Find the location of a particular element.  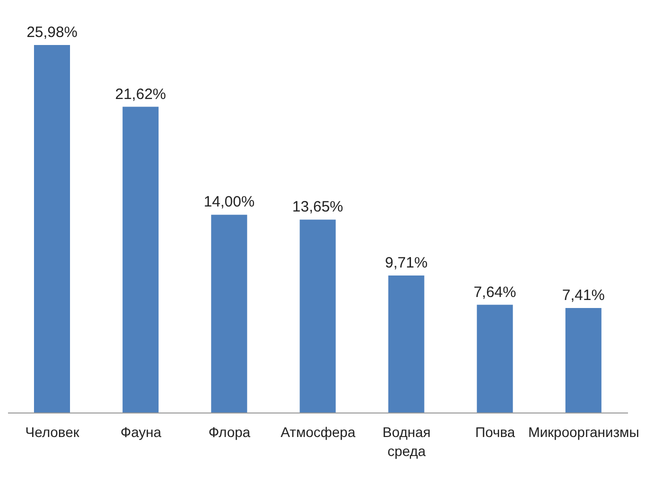

x-tick-label: Флора is located at coordinates (229, 432).